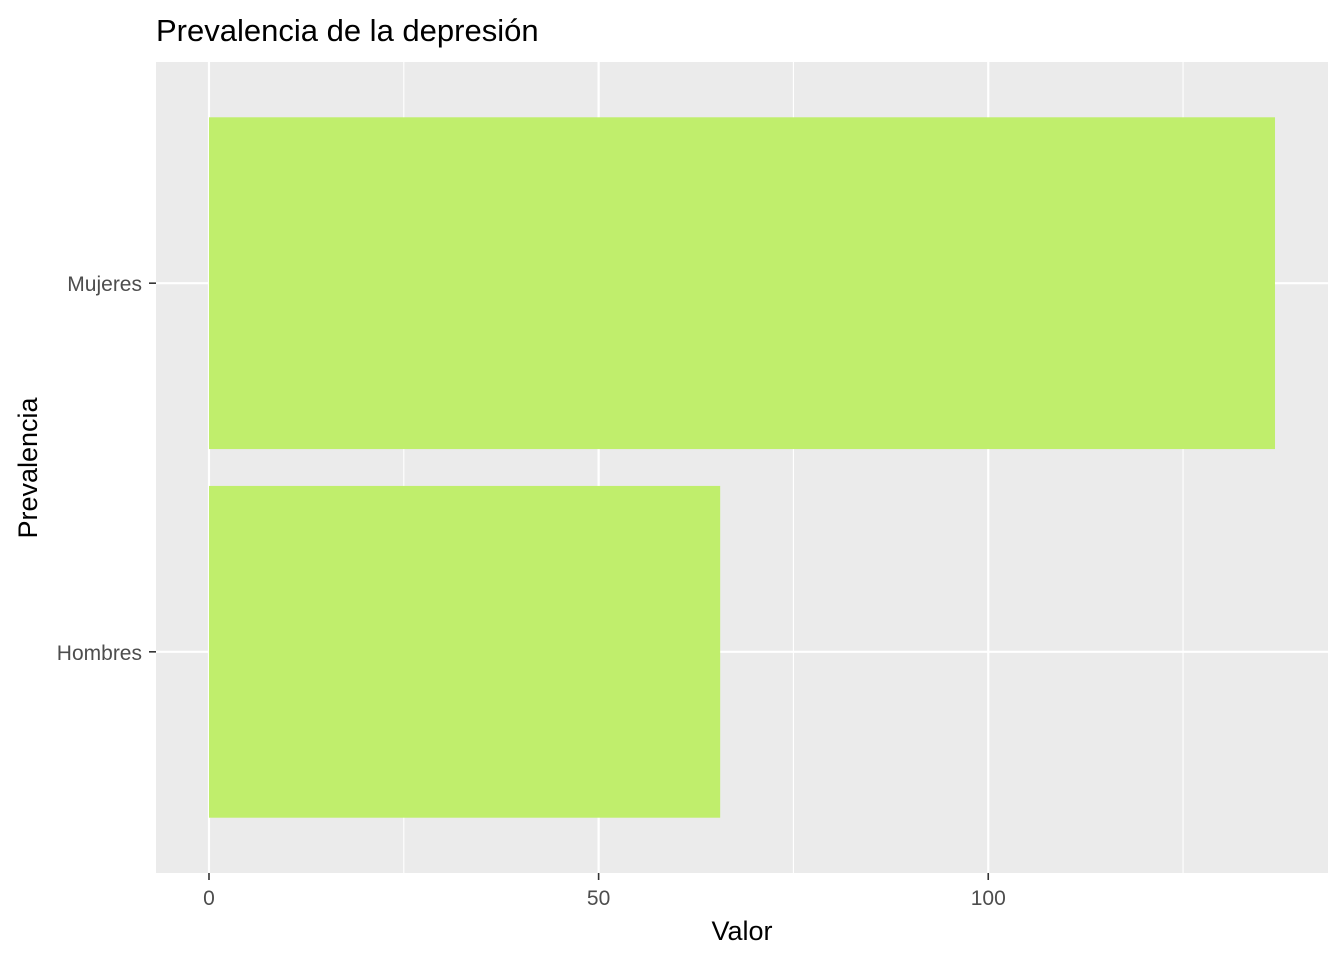 The image size is (1344, 960). Describe the element at coordinates (741, 931) in the screenshot. I see `x-axis-title: Valor` at that location.